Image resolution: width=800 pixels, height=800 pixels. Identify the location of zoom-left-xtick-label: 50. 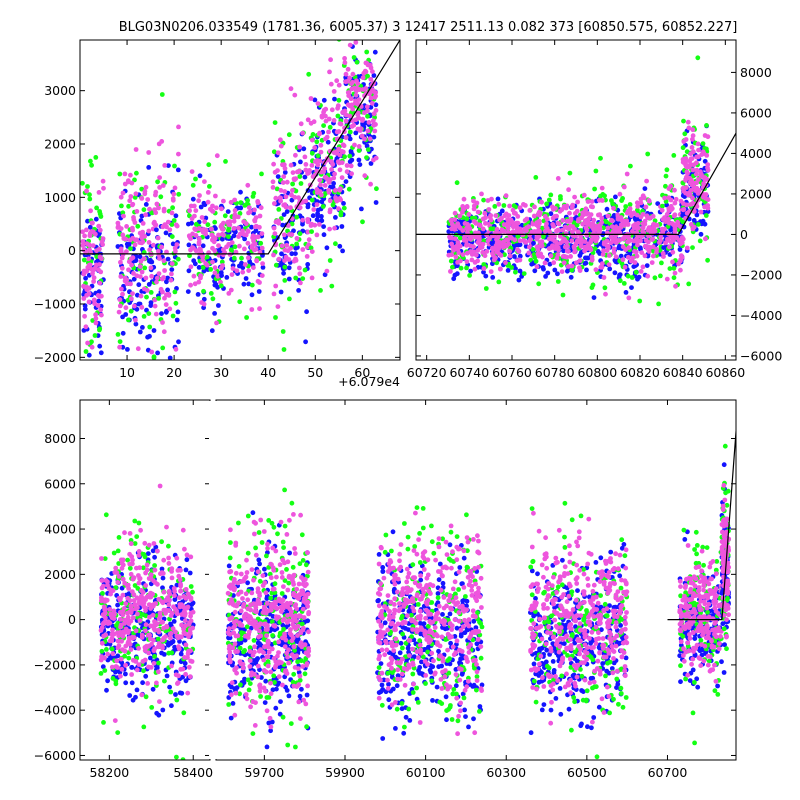
(315, 372).